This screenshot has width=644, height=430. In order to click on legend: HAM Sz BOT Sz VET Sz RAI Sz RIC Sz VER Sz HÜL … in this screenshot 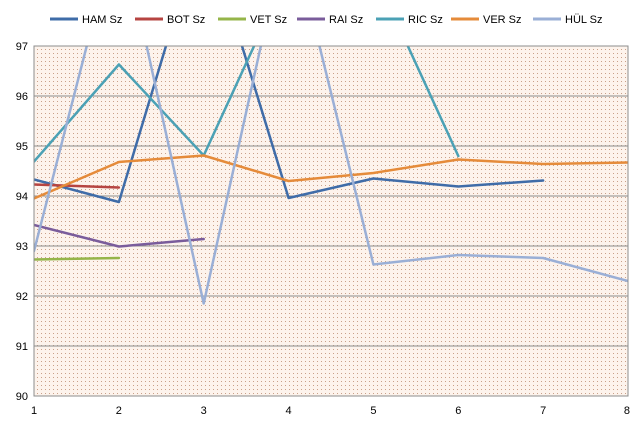, I will do `click(326, 20)`.